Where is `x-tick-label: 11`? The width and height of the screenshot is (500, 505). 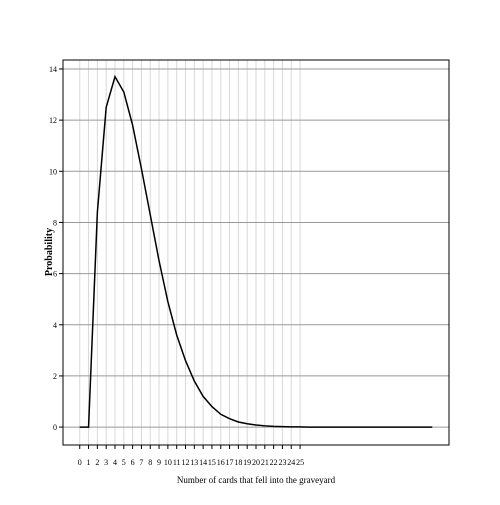
x-tick-label: 11 is located at coordinates (177, 462).